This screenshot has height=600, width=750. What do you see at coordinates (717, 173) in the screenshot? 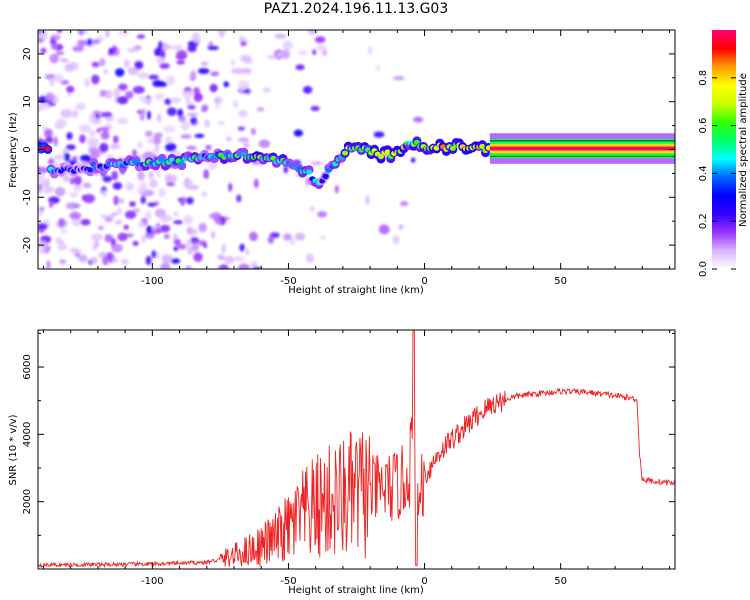
I see `colorbar-ticks: 0.0 0.2 0.4 0.6 0.8` at bounding box center [717, 173].